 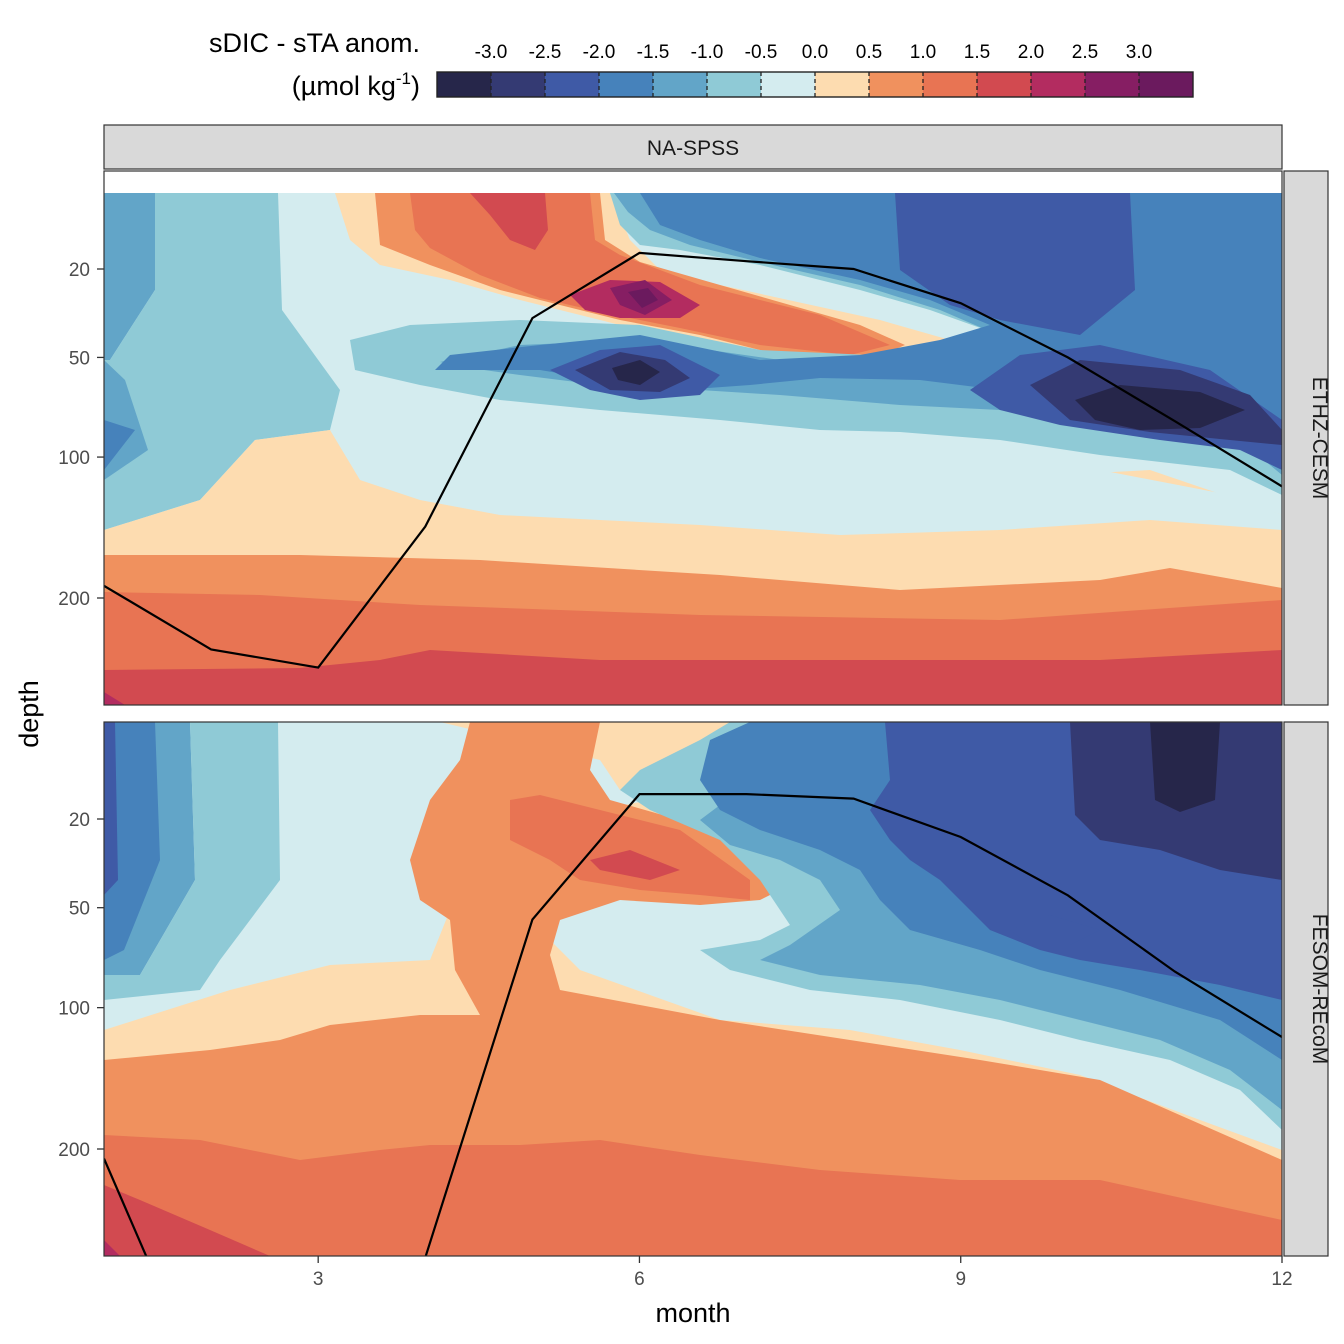 I want to click on x-tick-label: 9, so click(x=960, y=1279).